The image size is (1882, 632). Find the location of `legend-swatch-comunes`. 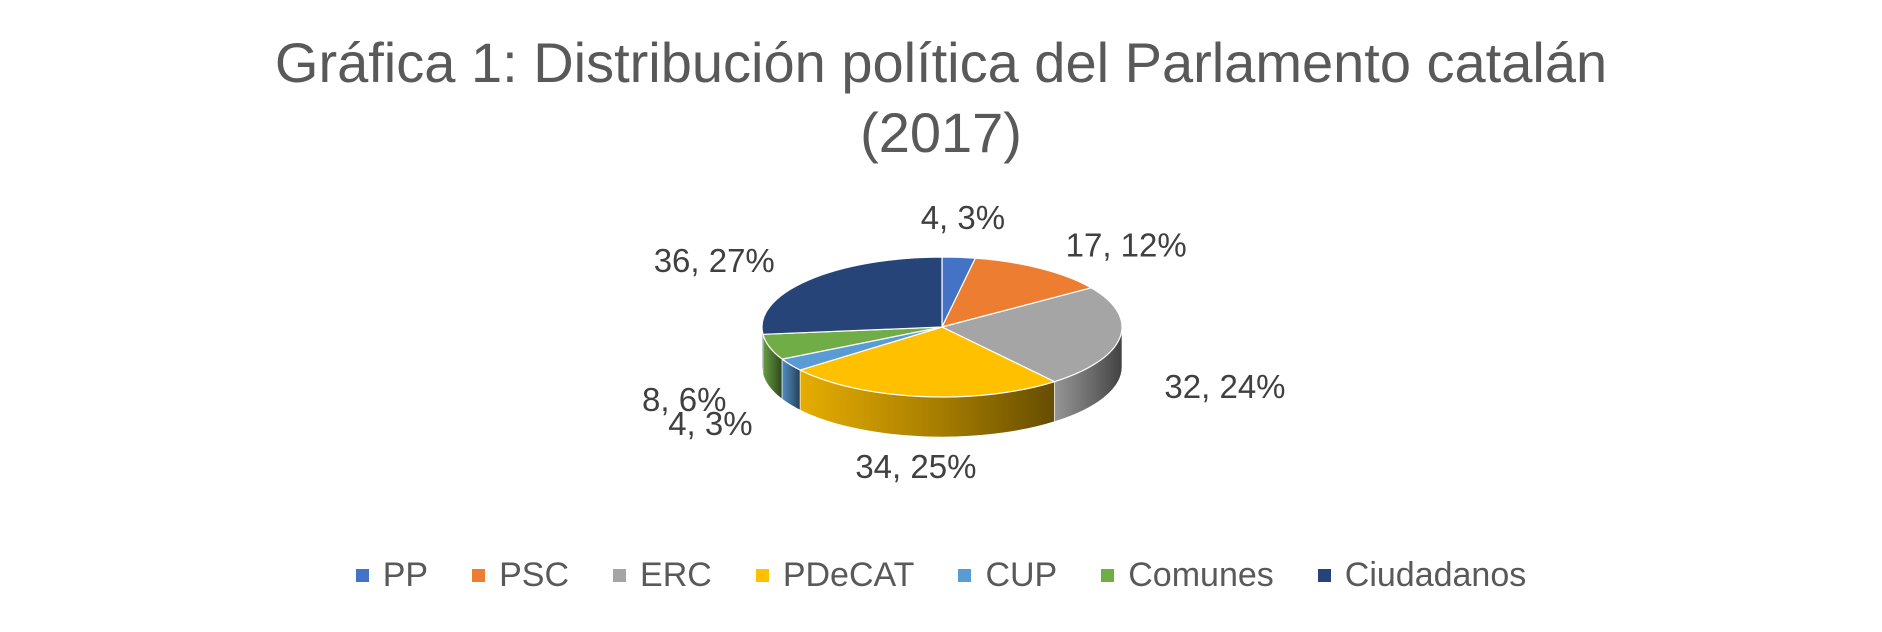

legend-swatch-comunes is located at coordinates (1108, 575).